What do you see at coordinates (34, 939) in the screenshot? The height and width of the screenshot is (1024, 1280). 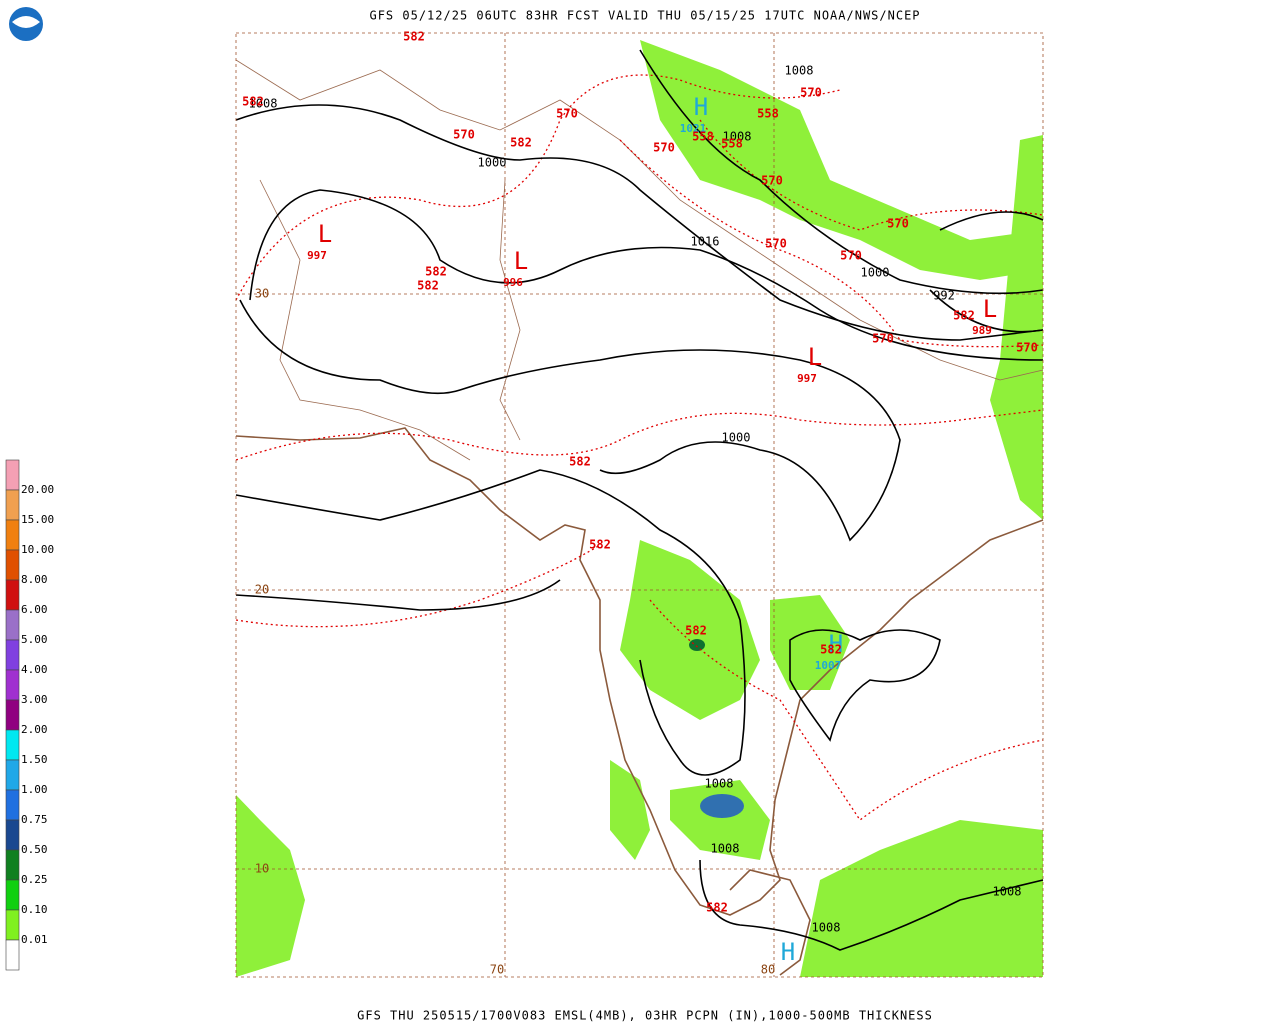 I see `legend-label: 0.01` at bounding box center [34, 939].